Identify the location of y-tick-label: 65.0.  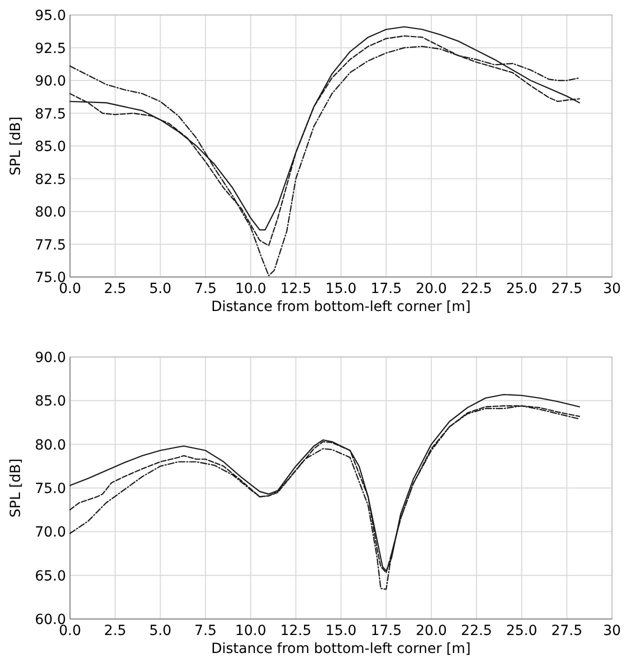
(50, 576).